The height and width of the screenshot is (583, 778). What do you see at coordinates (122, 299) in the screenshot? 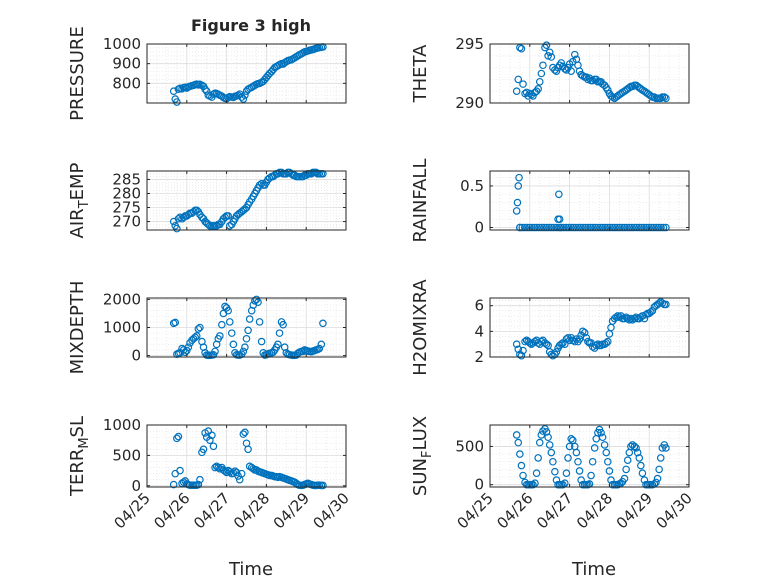
I see `y-tick-label: 2000` at bounding box center [122, 299].